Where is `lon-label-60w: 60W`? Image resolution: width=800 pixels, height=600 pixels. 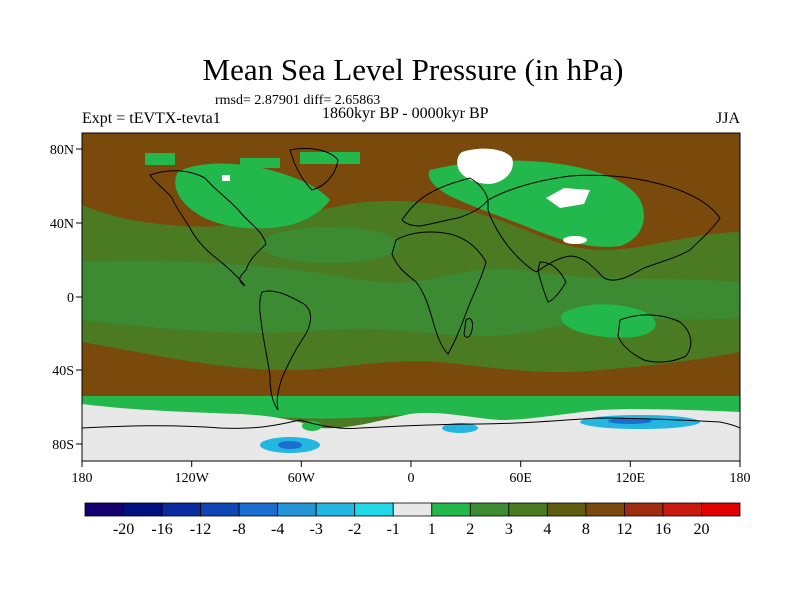
lon-label-60w: 60W is located at coordinates (302, 478).